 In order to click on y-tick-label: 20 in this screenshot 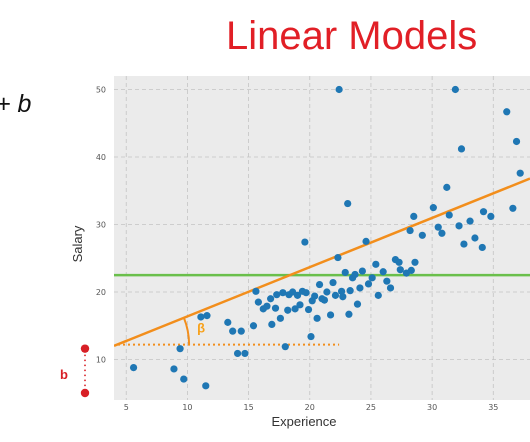, I will do `click(101, 292)`.